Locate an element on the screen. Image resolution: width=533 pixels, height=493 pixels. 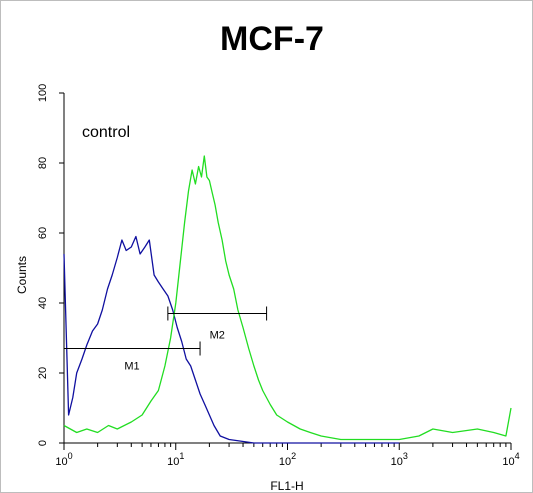
marker-m1-label: M1 is located at coordinates (131, 367).